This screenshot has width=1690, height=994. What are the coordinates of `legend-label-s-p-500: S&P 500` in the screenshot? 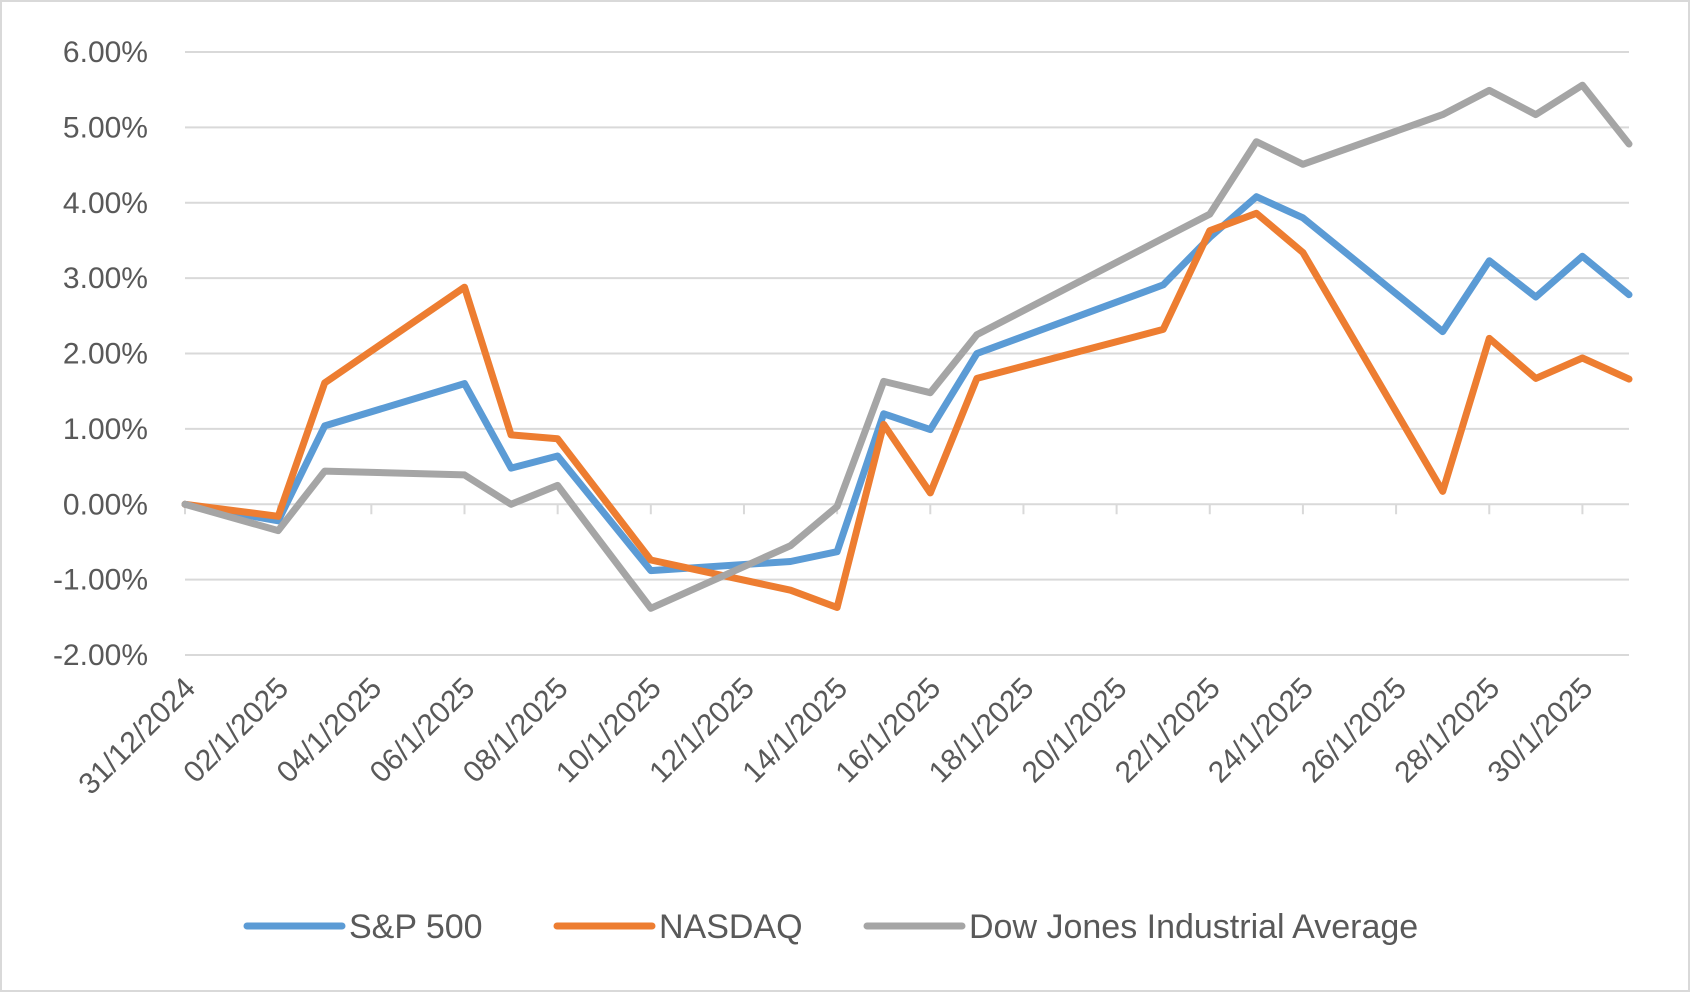 It's located at (416, 927).